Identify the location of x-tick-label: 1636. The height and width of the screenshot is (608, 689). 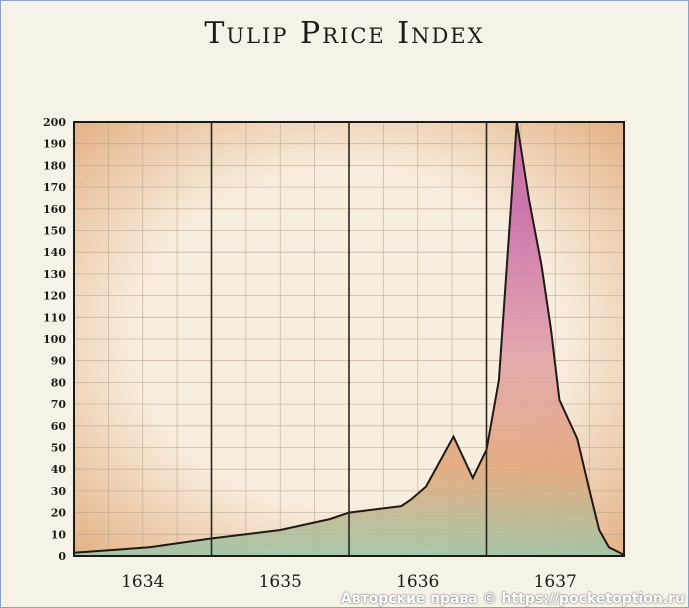
(417, 582).